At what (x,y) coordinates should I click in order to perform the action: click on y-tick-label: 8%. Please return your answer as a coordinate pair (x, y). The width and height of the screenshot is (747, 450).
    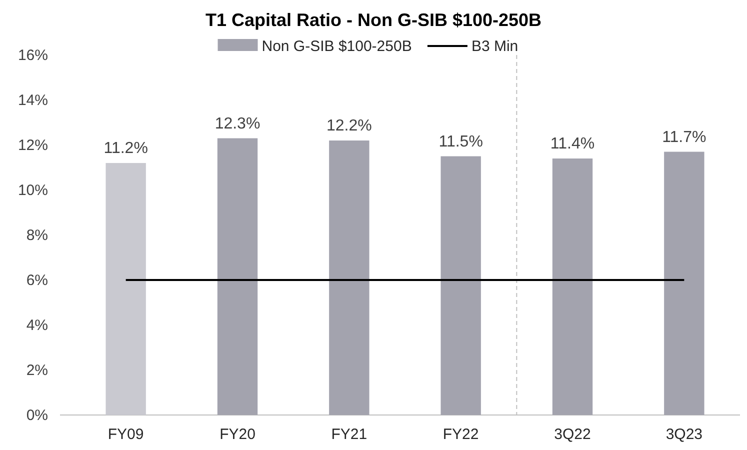
    Looking at the image, I should click on (37, 235).